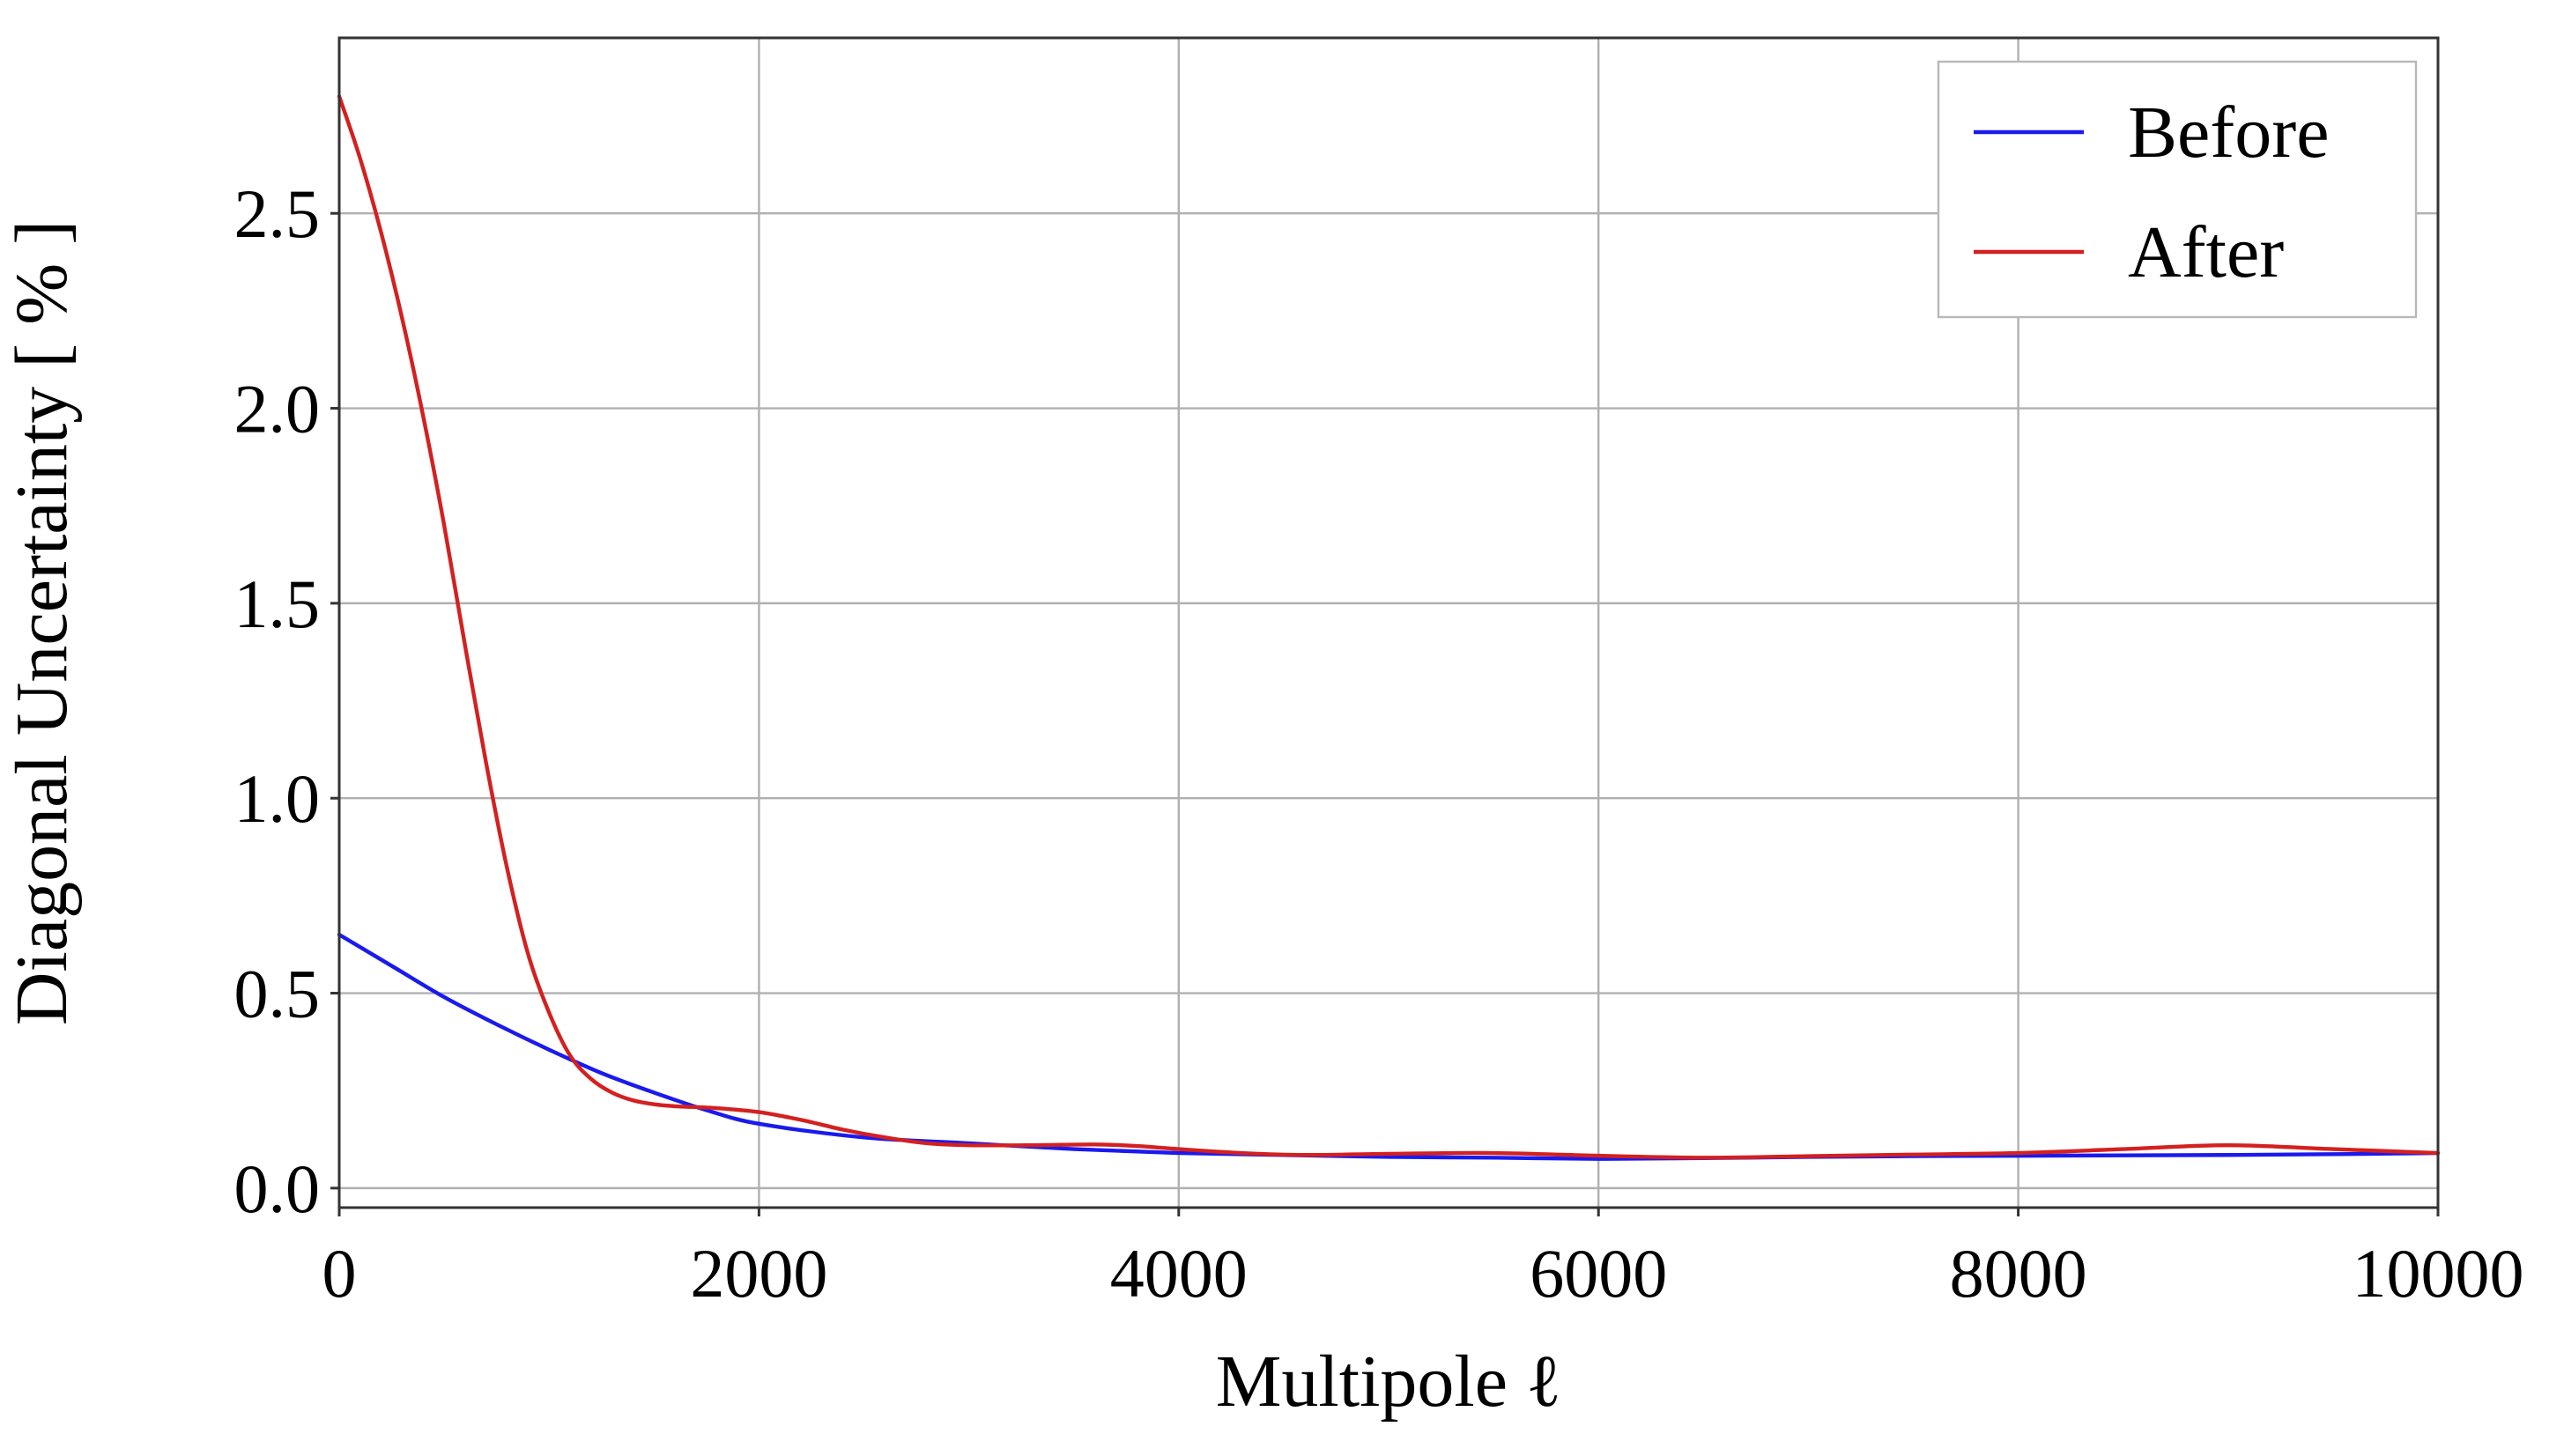  I want to click on legend-label-before: Before, so click(2229, 133).